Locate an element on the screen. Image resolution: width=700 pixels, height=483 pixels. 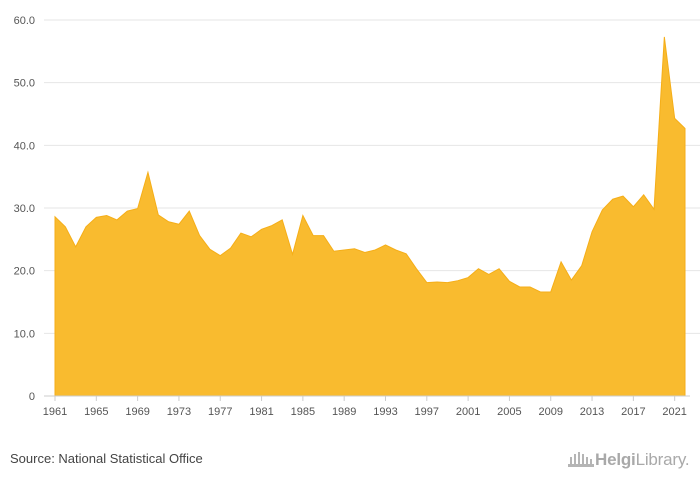
y-tick-label: 60.0 is located at coordinates (24, 21).